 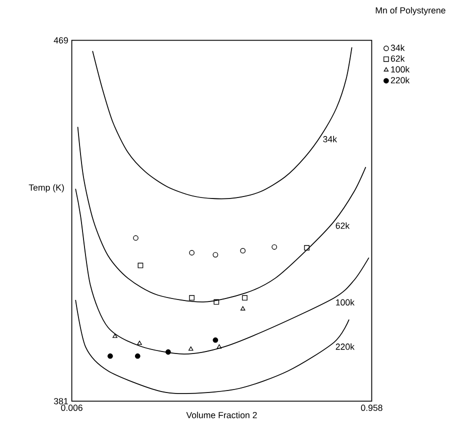 What do you see at coordinates (400, 80) in the screenshot?
I see `legend-label: 220k` at bounding box center [400, 80].